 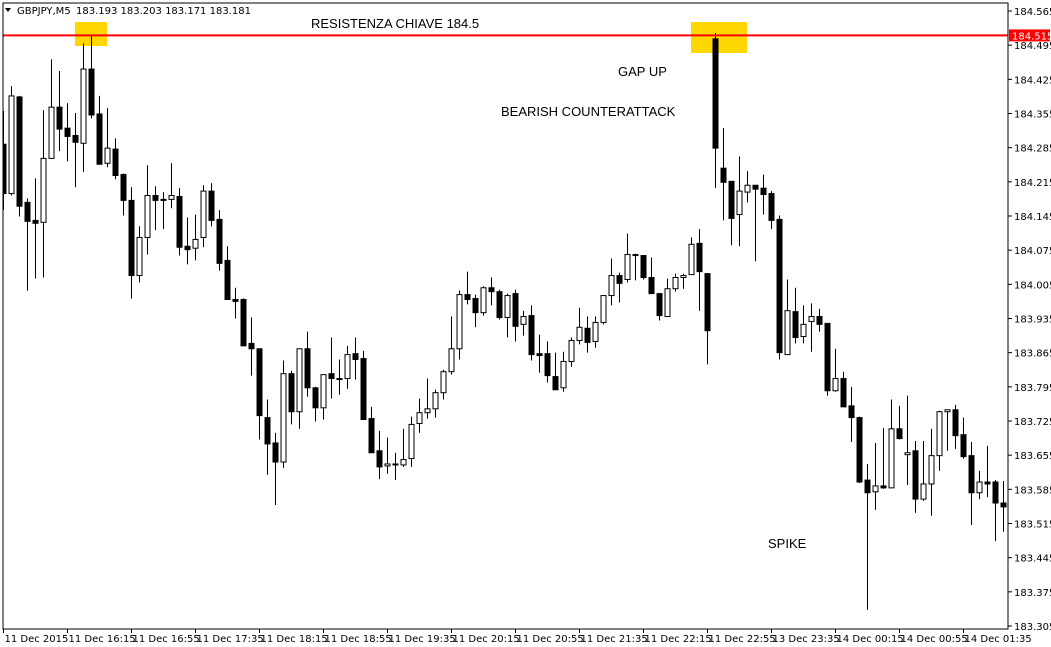 I want to click on y-tick-label: 184.425, so click(x=1032, y=80).